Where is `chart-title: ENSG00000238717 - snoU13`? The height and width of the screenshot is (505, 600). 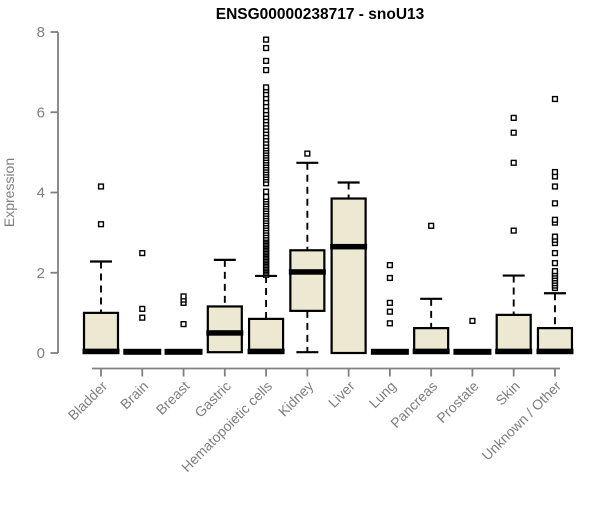
chart-title: ENSG00000238717 - snoU13 is located at coordinates (320, 14).